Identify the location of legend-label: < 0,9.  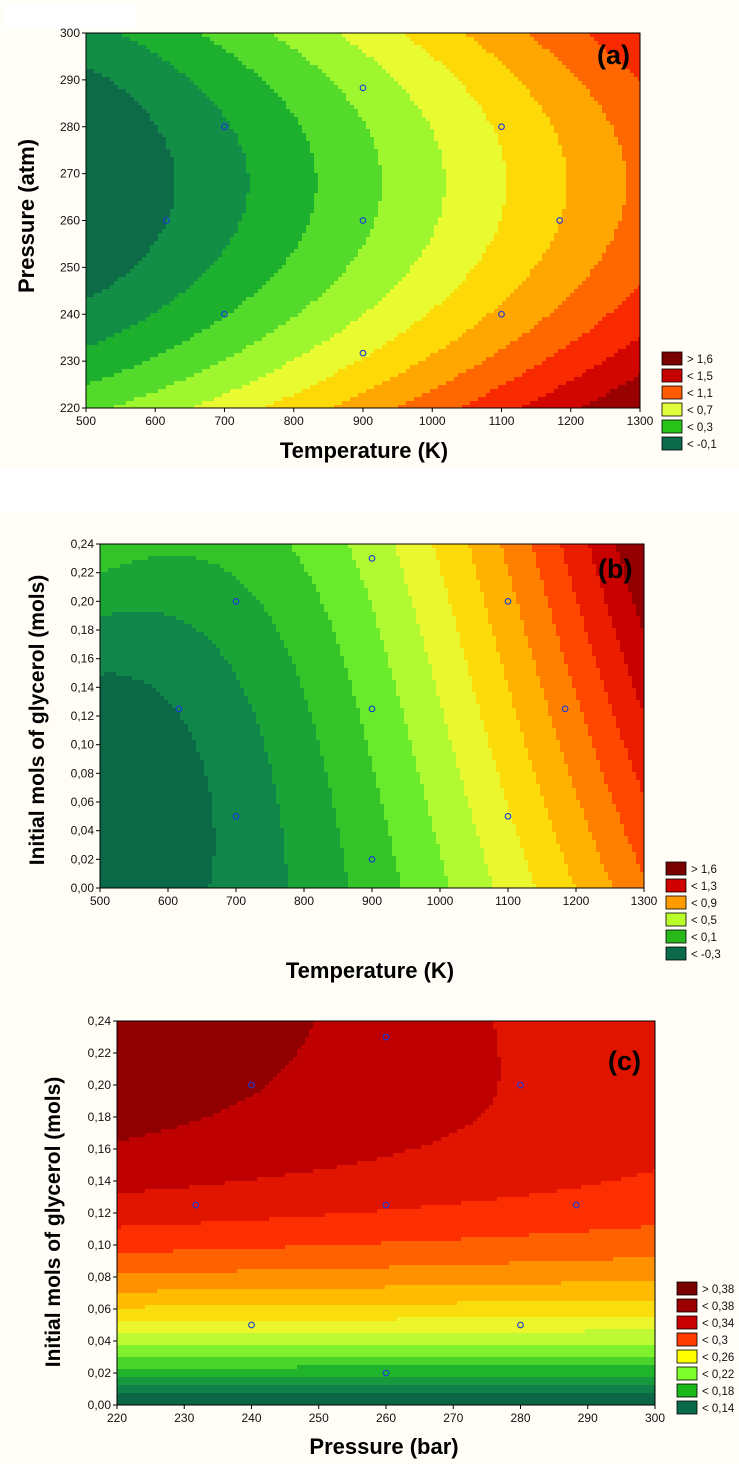
(704, 904).